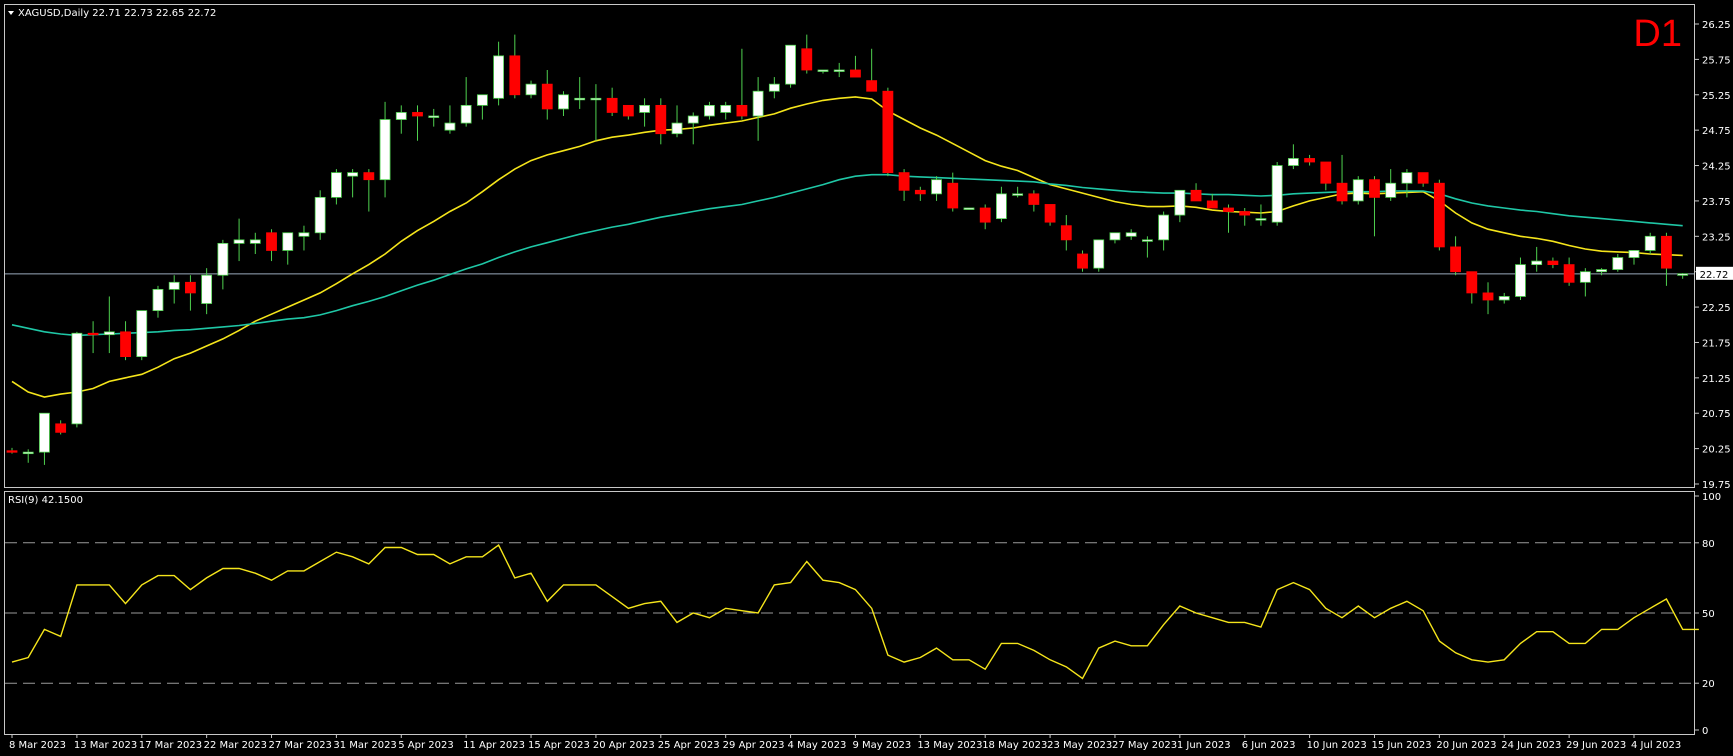 The height and width of the screenshot is (756, 1733). I want to click on time-tick-label: 31 Mar 2023, so click(364, 745).